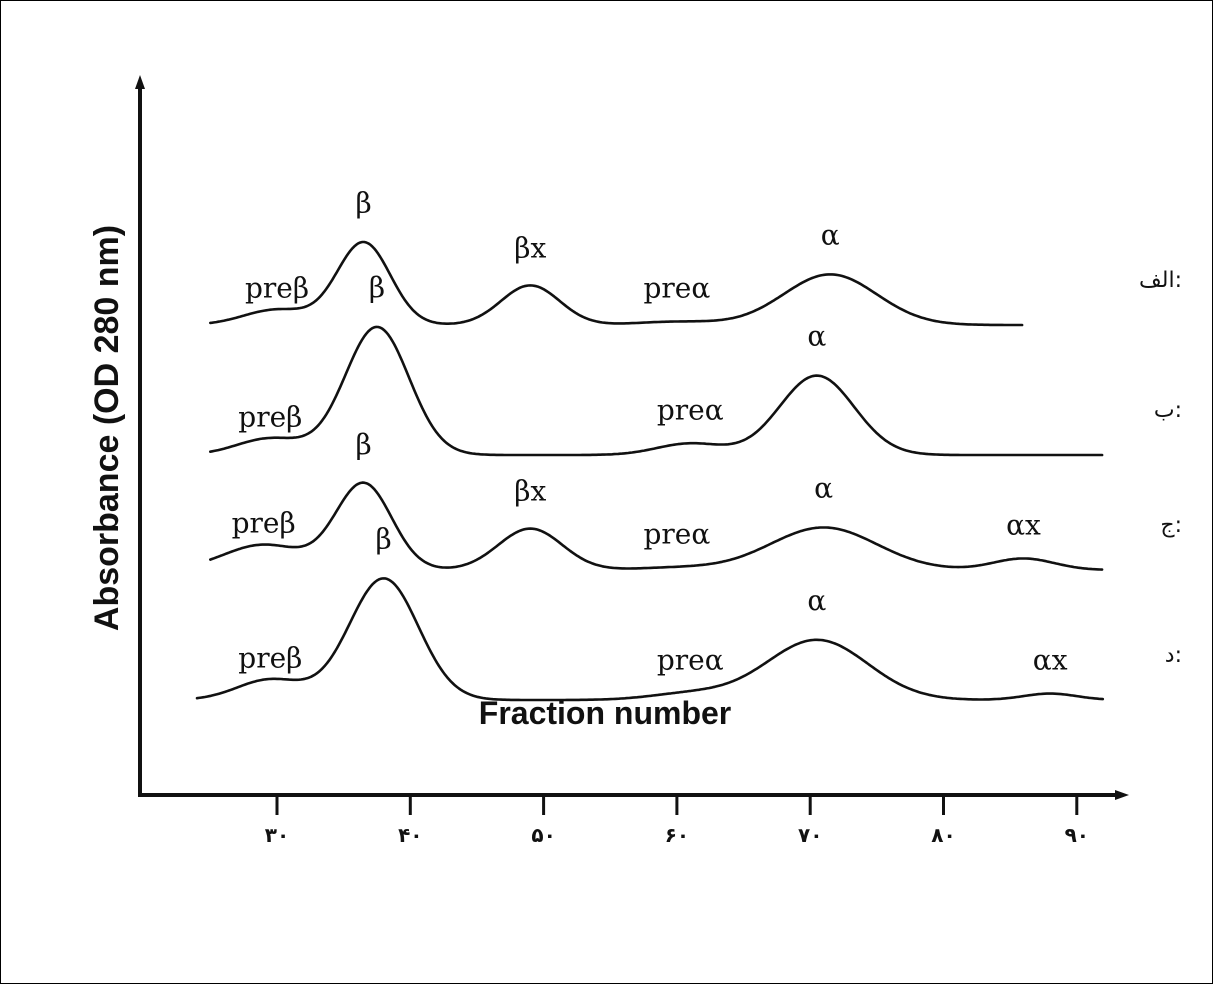  What do you see at coordinates (1171, 525) in the screenshot?
I see `trace-label: ج:` at bounding box center [1171, 525].